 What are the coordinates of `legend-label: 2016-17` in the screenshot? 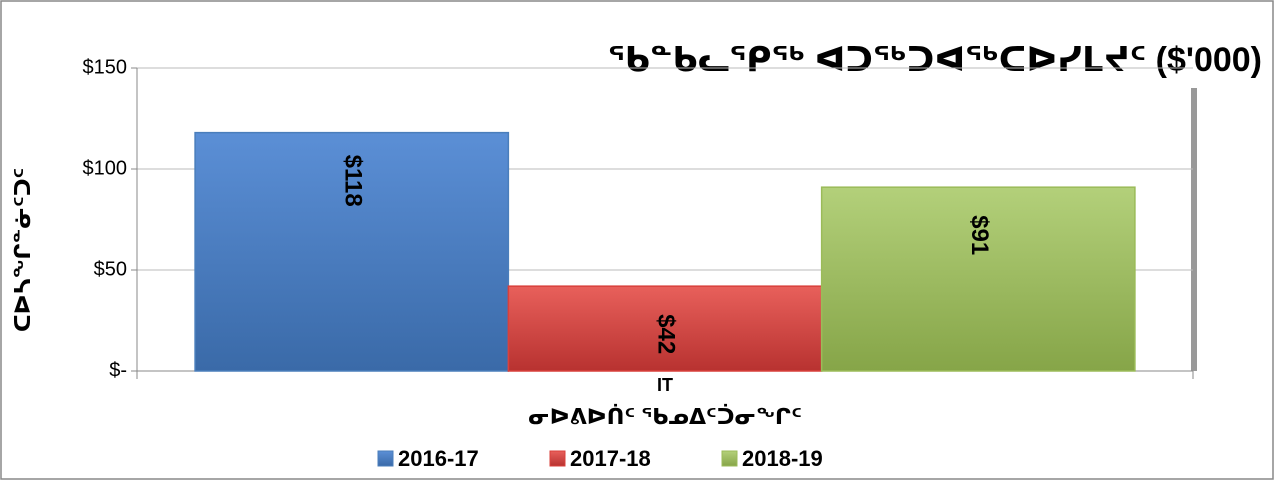 It's located at (438, 458).